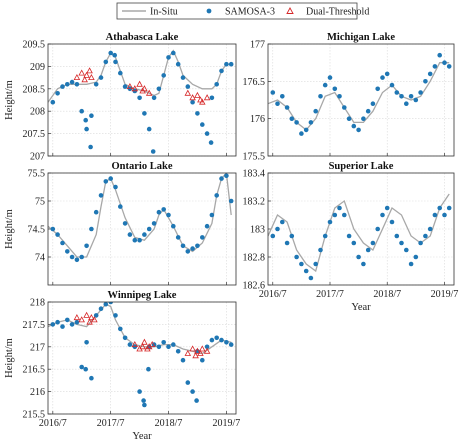  What do you see at coordinates (330, 294) in the screenshot?
I see `x-tick-label: 2017/7` at bounding box center [330, 294].